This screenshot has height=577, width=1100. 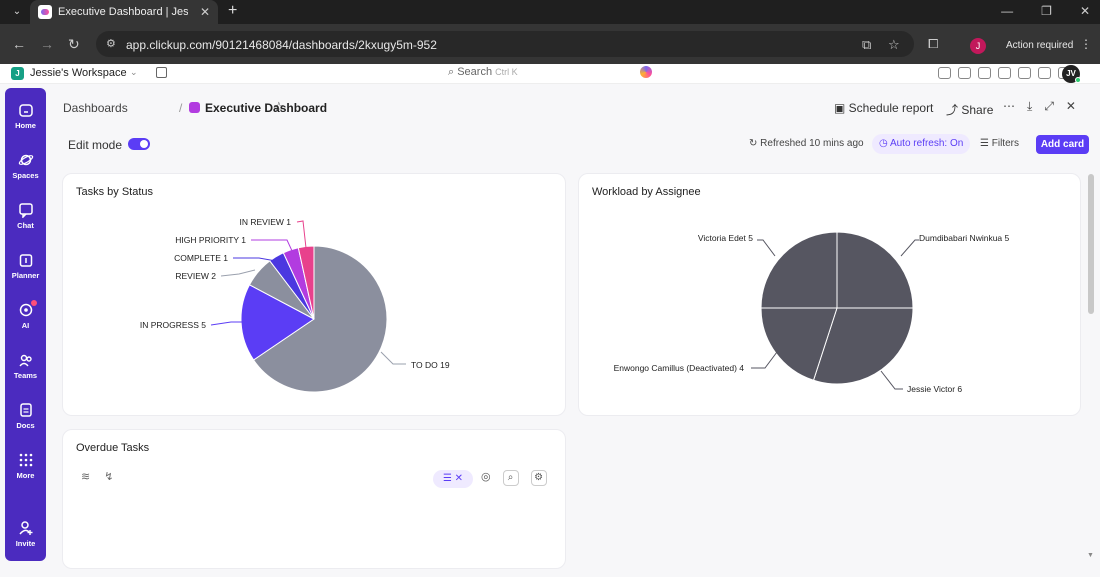 I want to click on refresh-status-text: Refreshed 10 mins ago, so click(x=812, y=143).